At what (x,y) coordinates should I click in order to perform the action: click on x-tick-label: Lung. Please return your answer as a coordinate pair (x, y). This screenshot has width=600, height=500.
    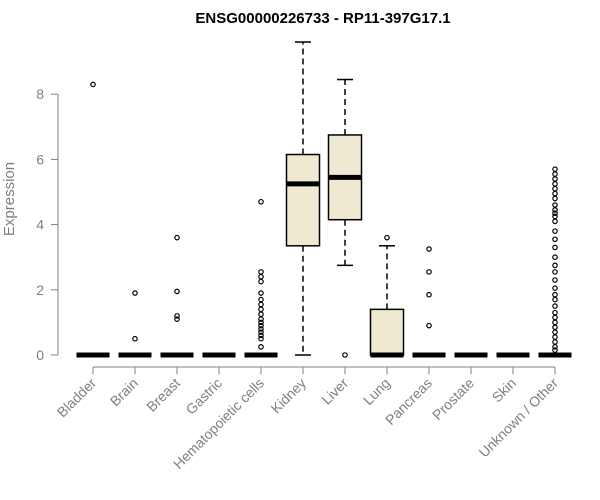
    Looking at the image, I should click on (376, 391).